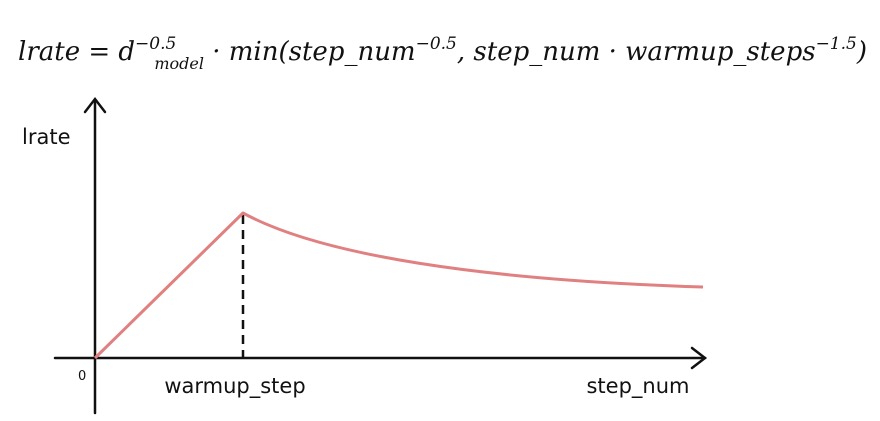  What do you see at coordinates (309, 52) in the screenshot?
I see `formula-text: · min(step_num` at bounding box center [309, 52].